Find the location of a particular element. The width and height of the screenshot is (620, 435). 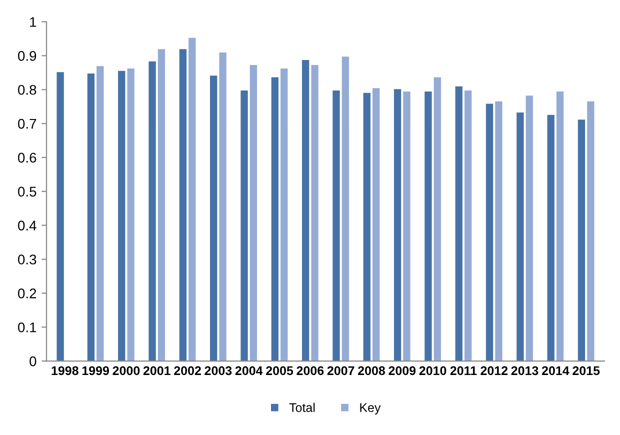

y-tick-label: 0.2 is located at coordinates (27, 293).